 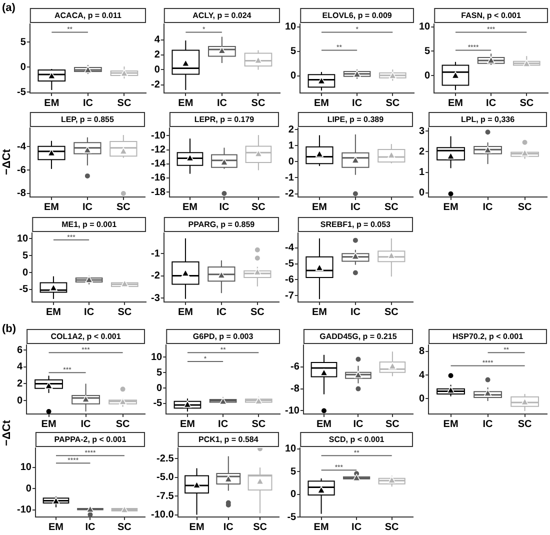 What do you see at coordinates (158, 192) in the screenshot?
I see `y-tick-label: -18` at bounding box center [158, 192].